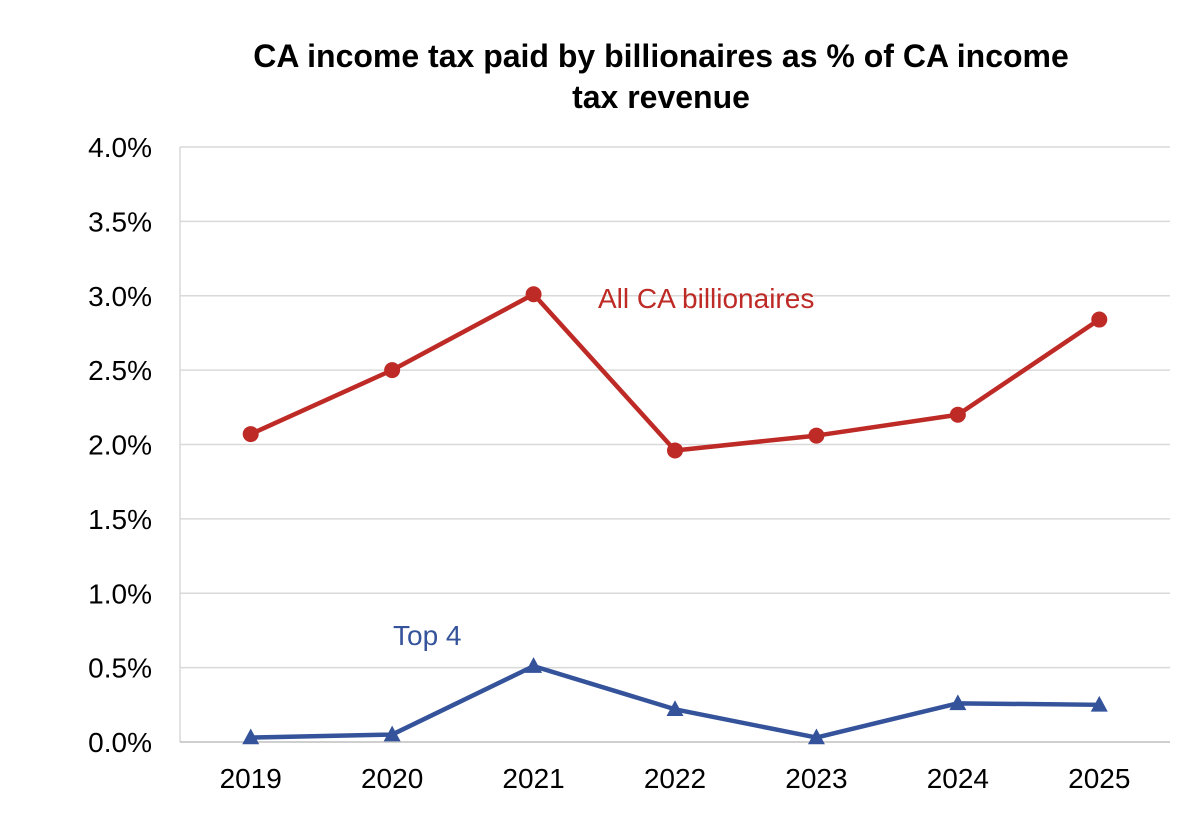  I want to click on y-tick-label: 3.0%, so click(120, 296).